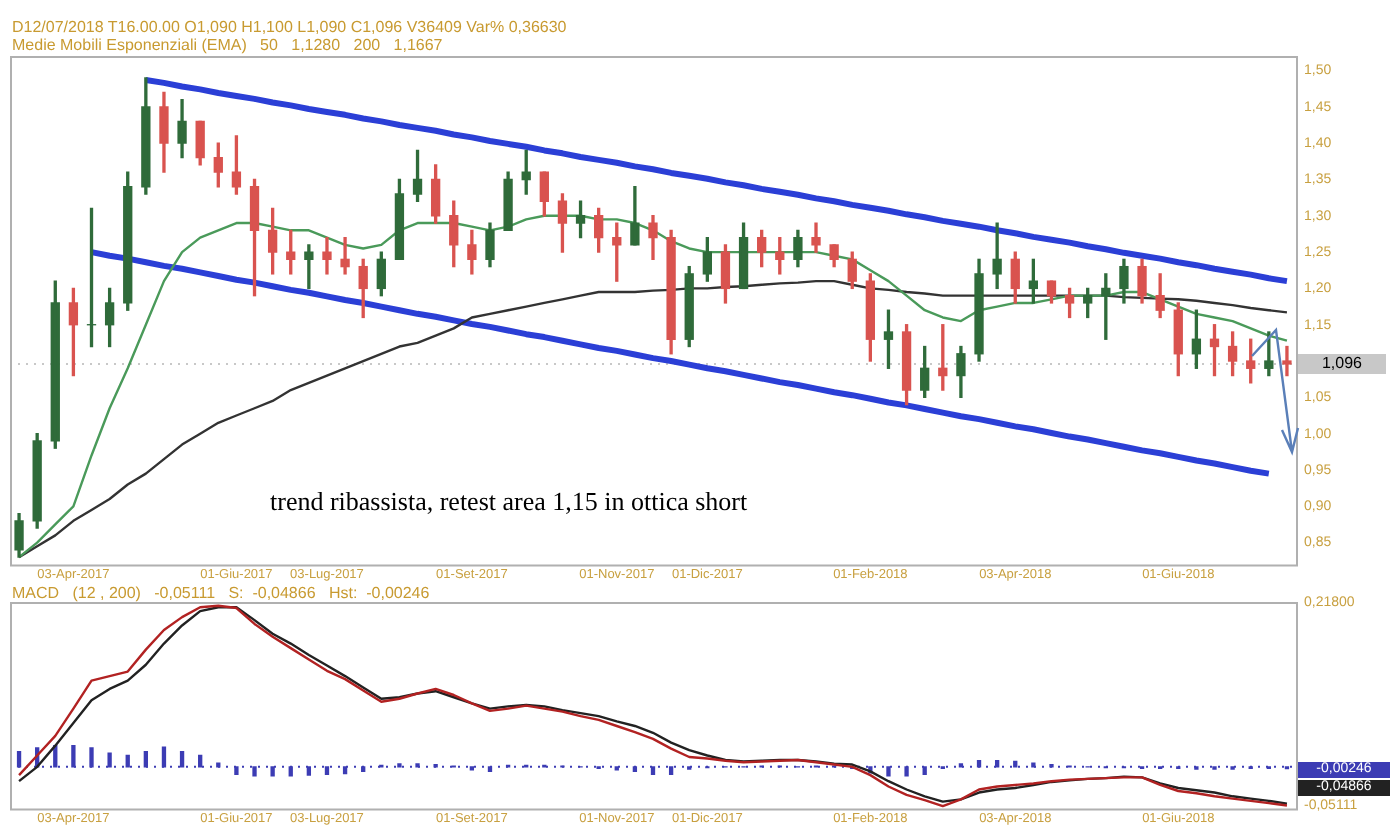 This screenshot has height=828, width=1400. I want to click on text: D12/07/2018 T16.00.00 O1,090 H1,100 L1,090 C1,096 V36409 Var% 0,36630, so click(289, 27).